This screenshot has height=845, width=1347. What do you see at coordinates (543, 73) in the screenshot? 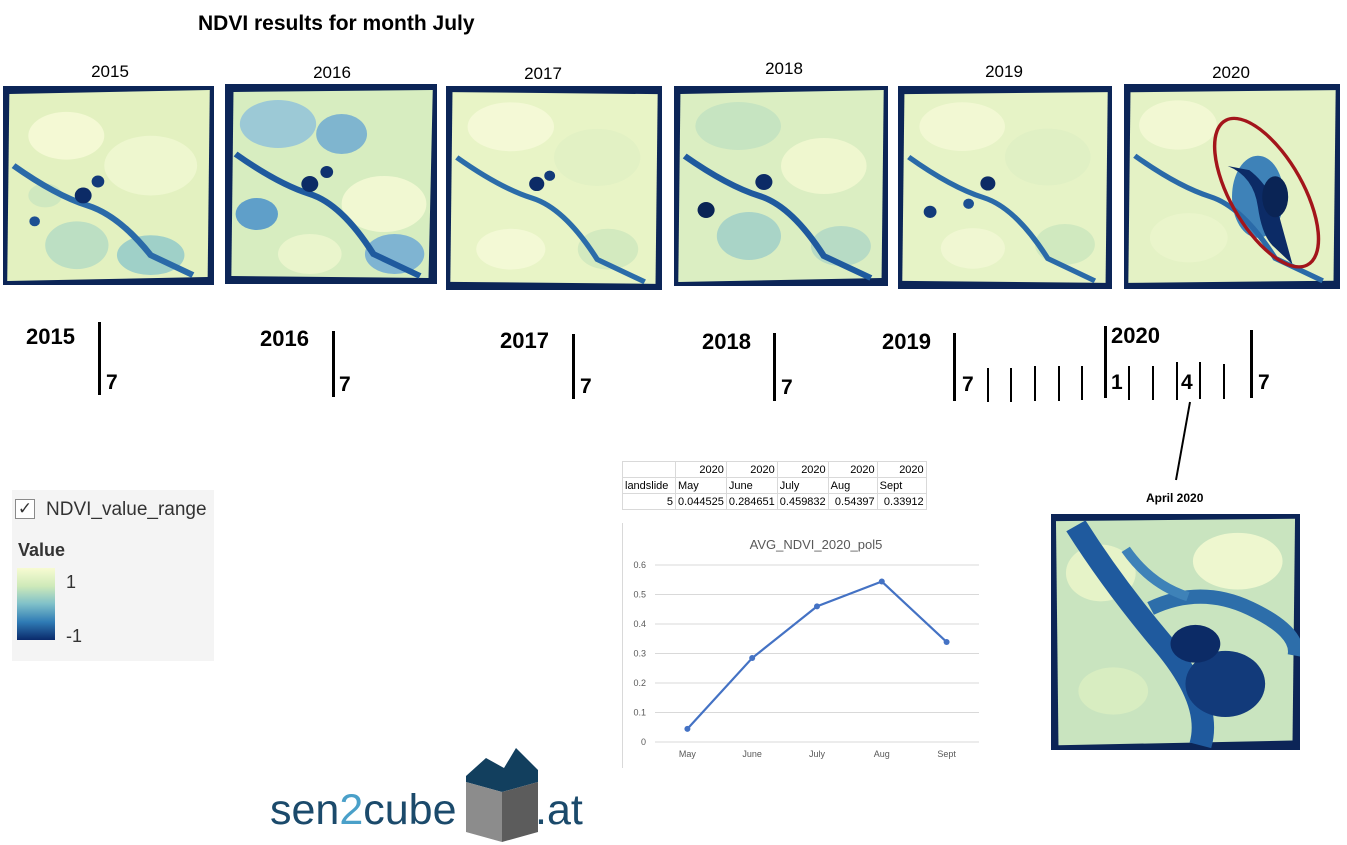
I see `map-year-label: 2017` at bounding box center [543, 73].